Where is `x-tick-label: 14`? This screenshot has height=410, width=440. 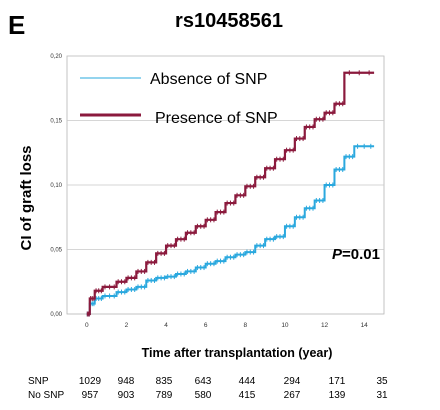
x-tick-label: 14 is located at coordinates (365, 325).